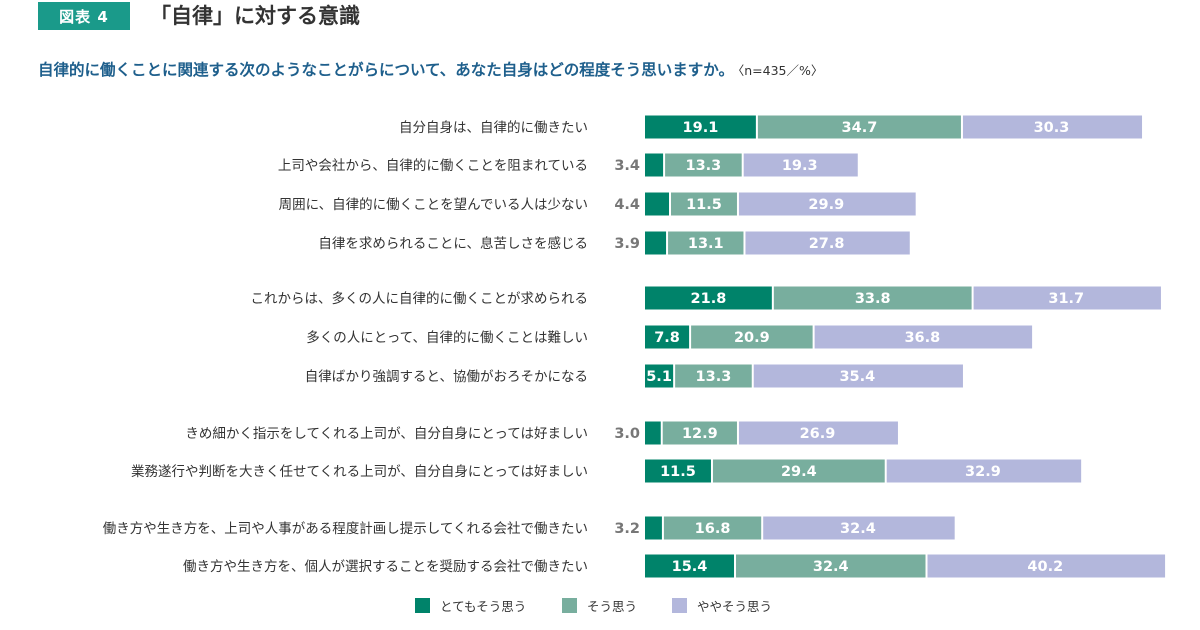 This screenshot has height=630, width=1200. I want to click on legend-label: ややそう思う, so click(735, 606).